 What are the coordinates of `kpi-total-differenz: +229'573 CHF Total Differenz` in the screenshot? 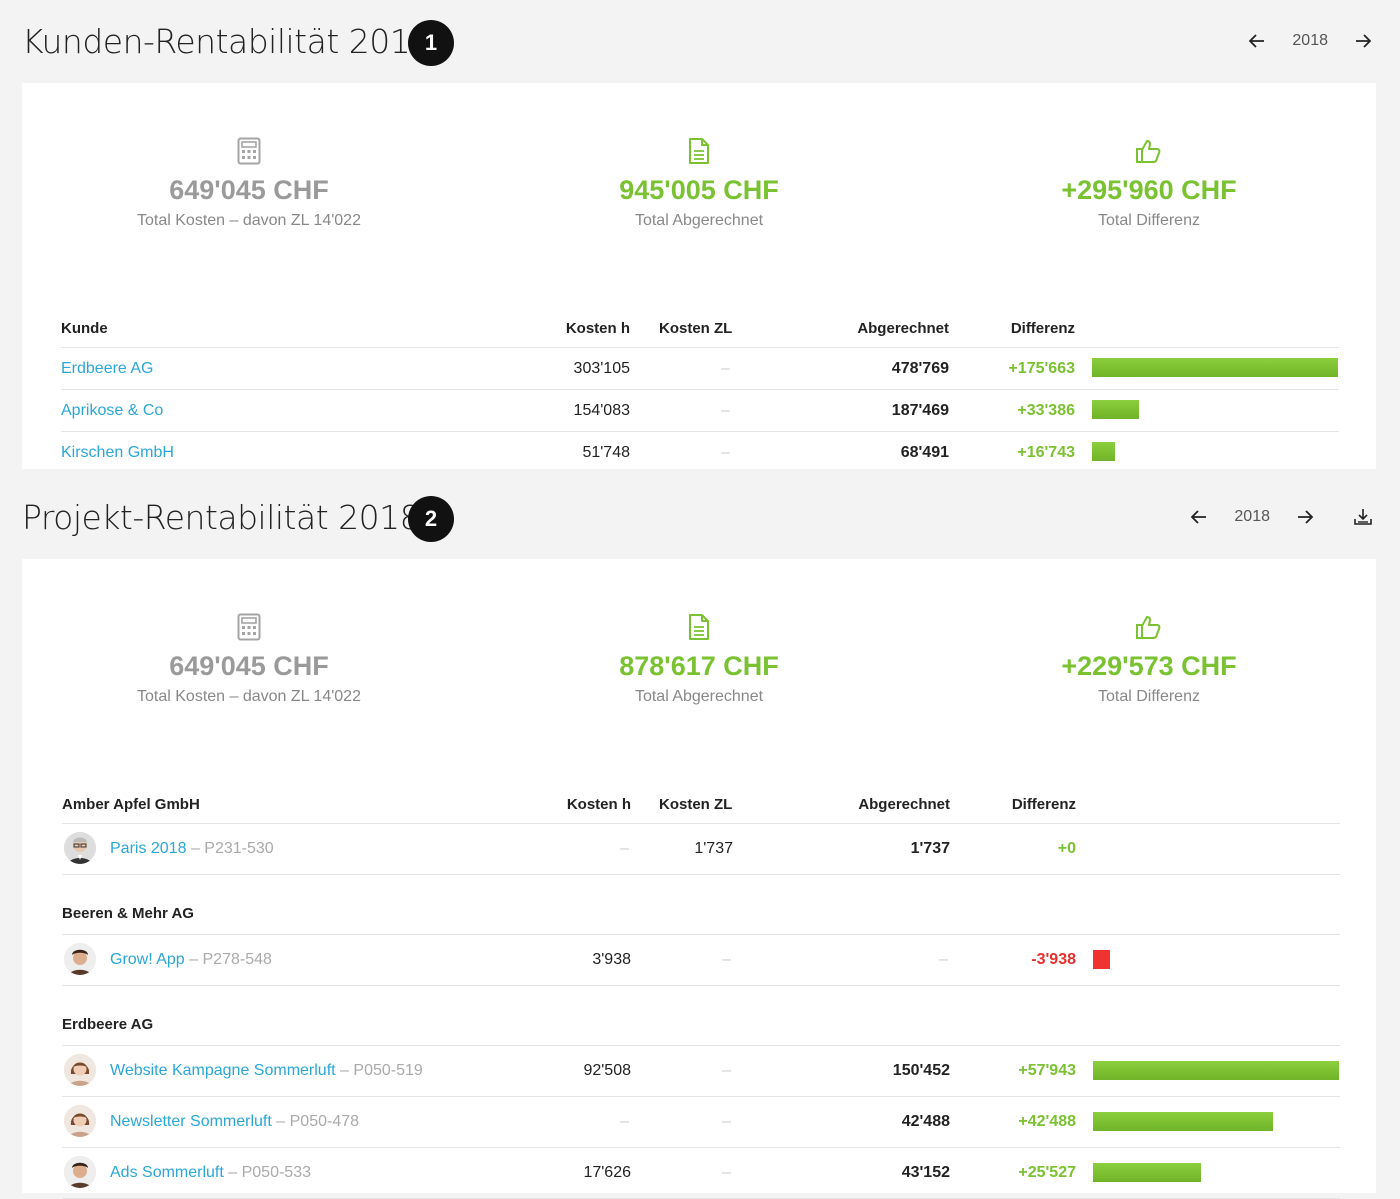 It's located at (1149, 659).